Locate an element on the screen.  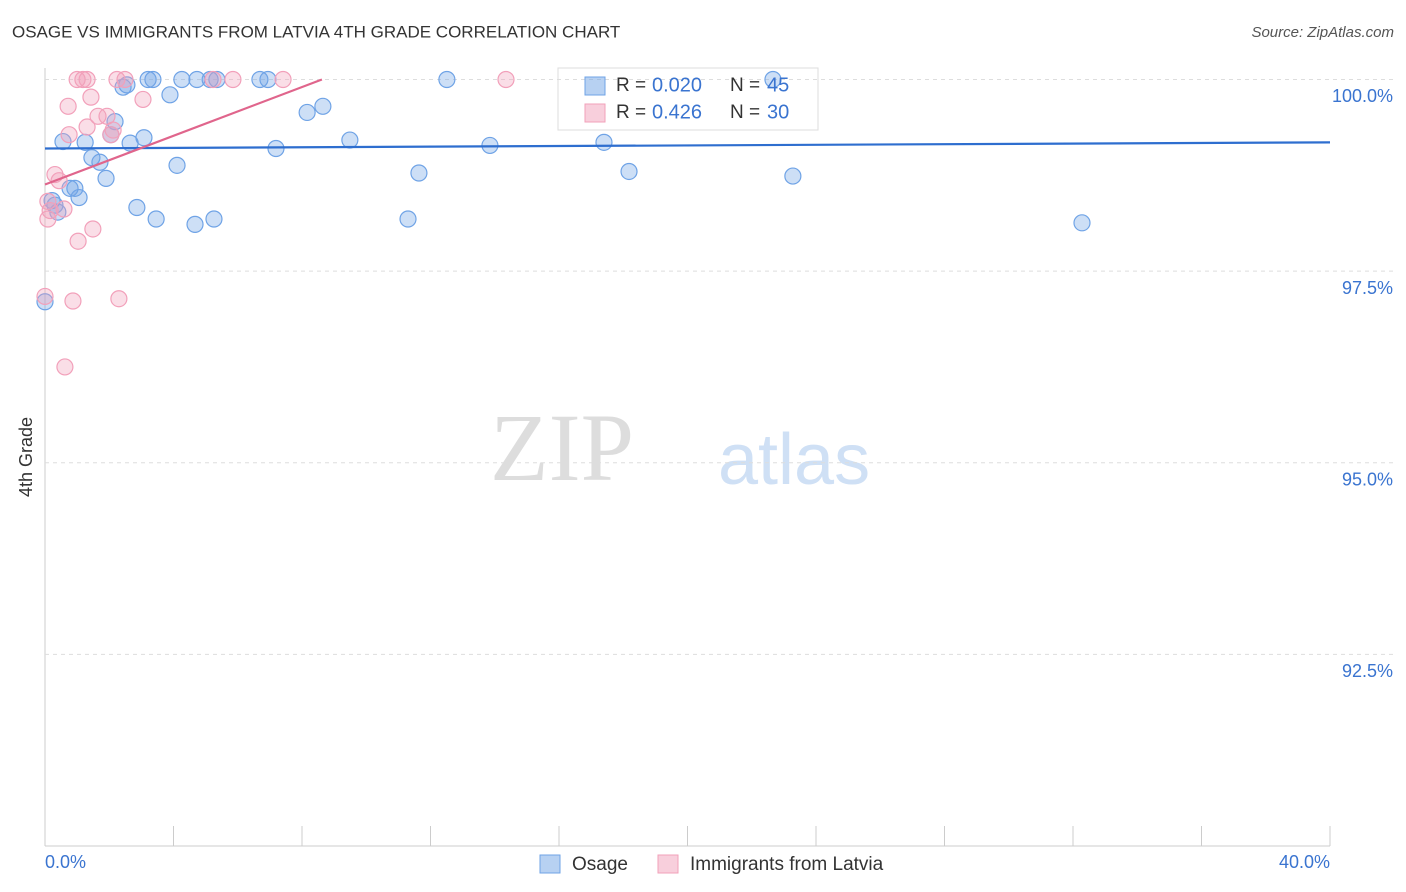
legend-r: 0.020 is located at coordinates (677, 85).